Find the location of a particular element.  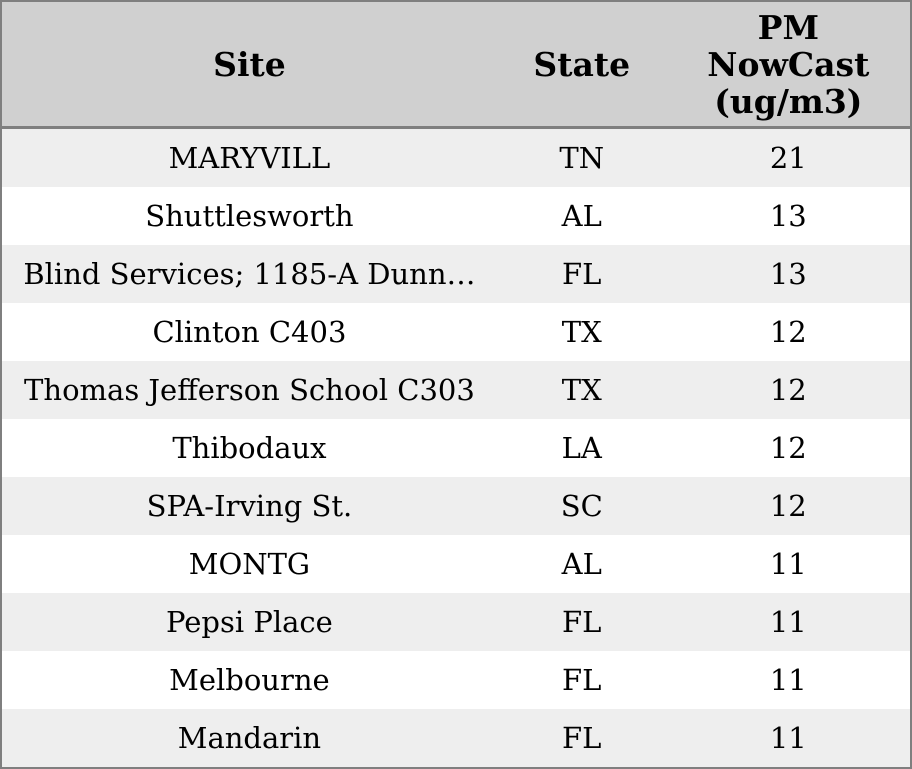

table-row: Pepsi Place FL 11 is located at coordinates (456, 622).